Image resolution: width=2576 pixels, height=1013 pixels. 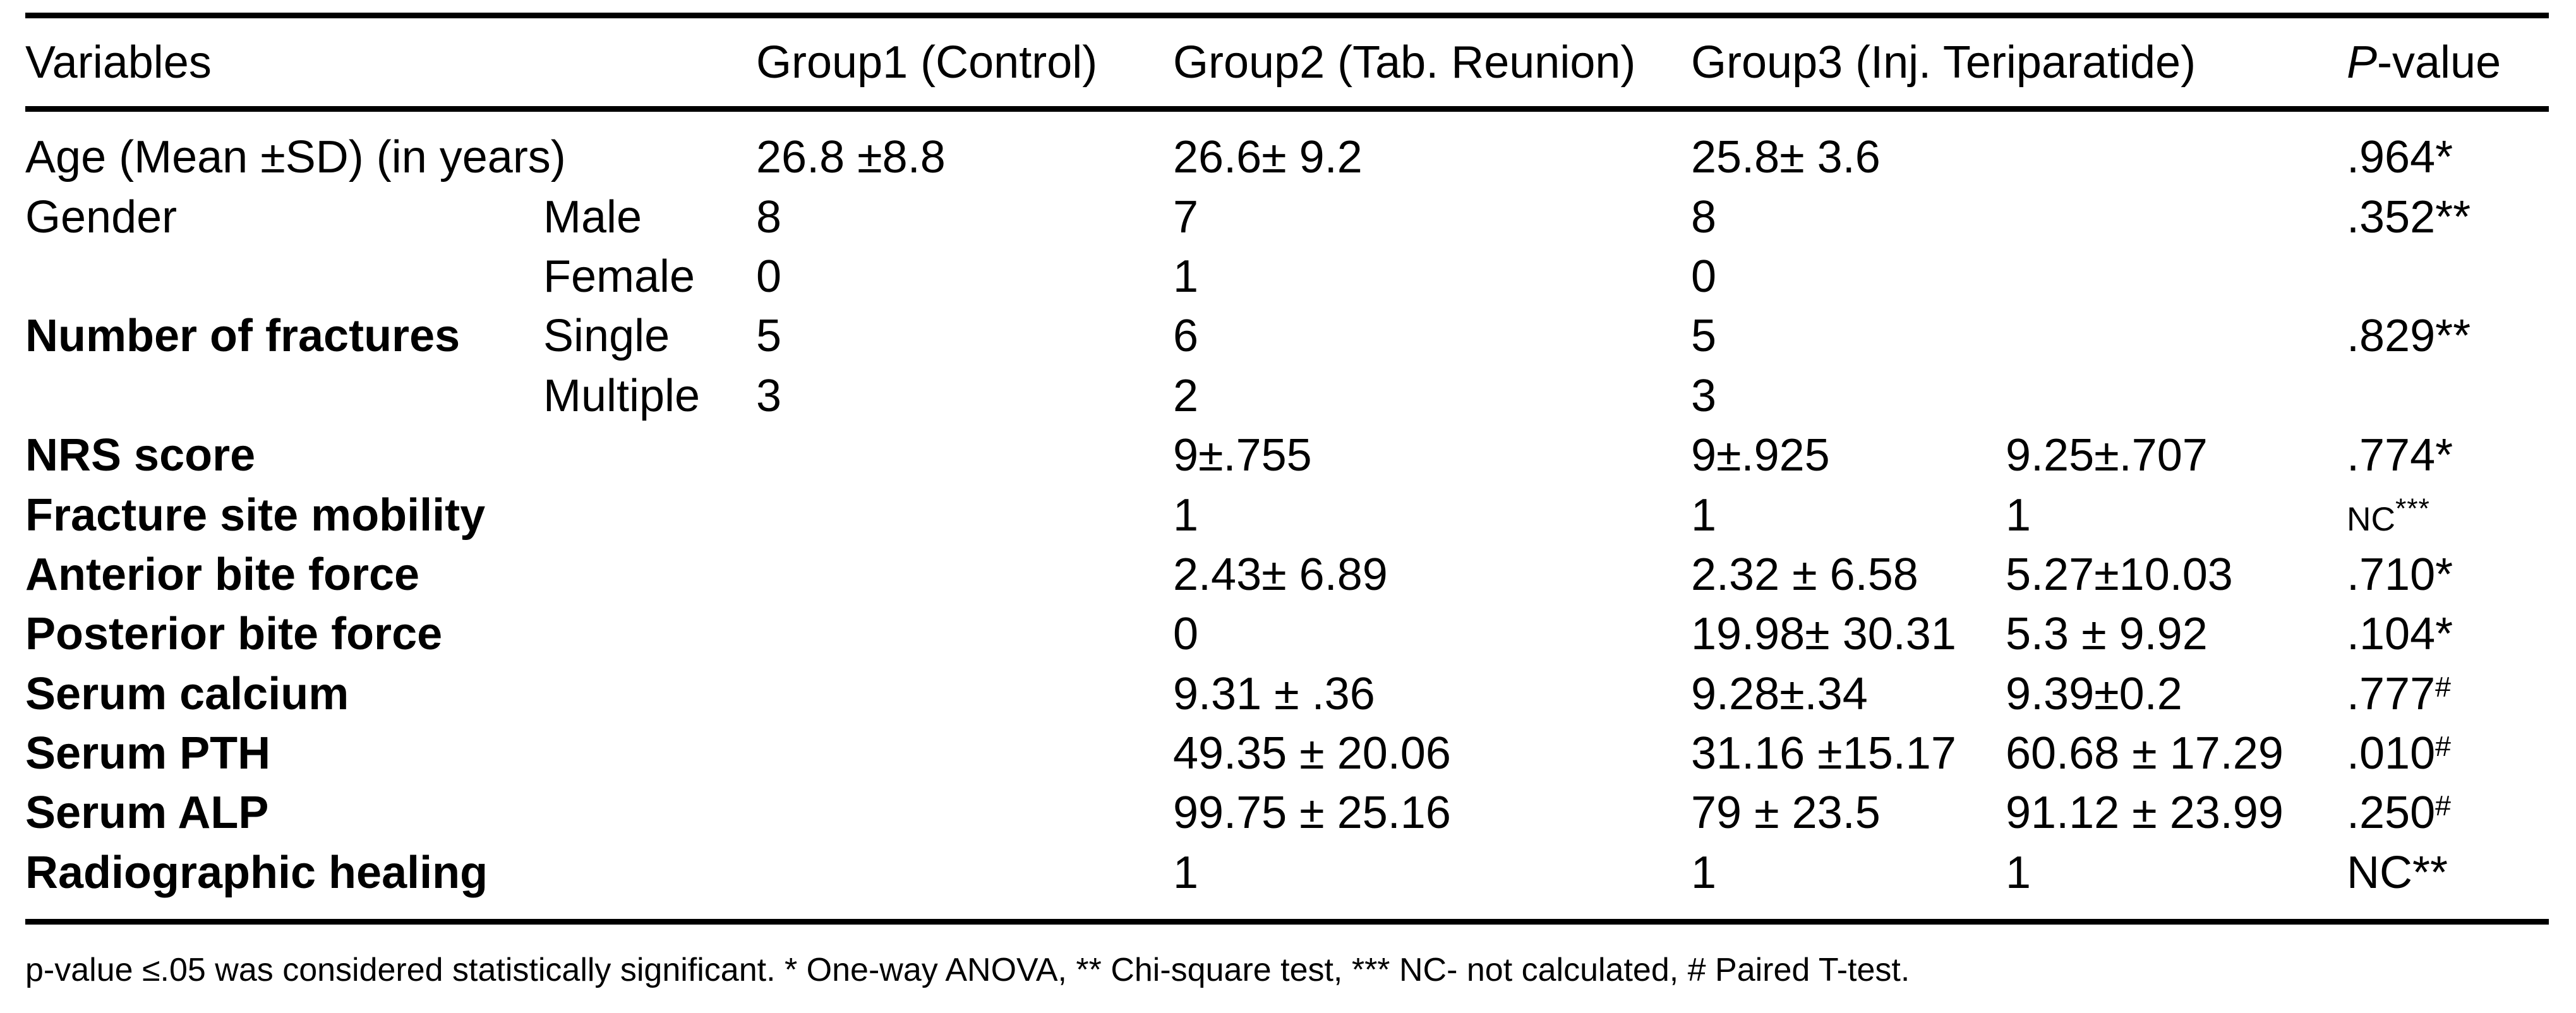 I want to click on row-label: Gender, so click(x=101, y=217).